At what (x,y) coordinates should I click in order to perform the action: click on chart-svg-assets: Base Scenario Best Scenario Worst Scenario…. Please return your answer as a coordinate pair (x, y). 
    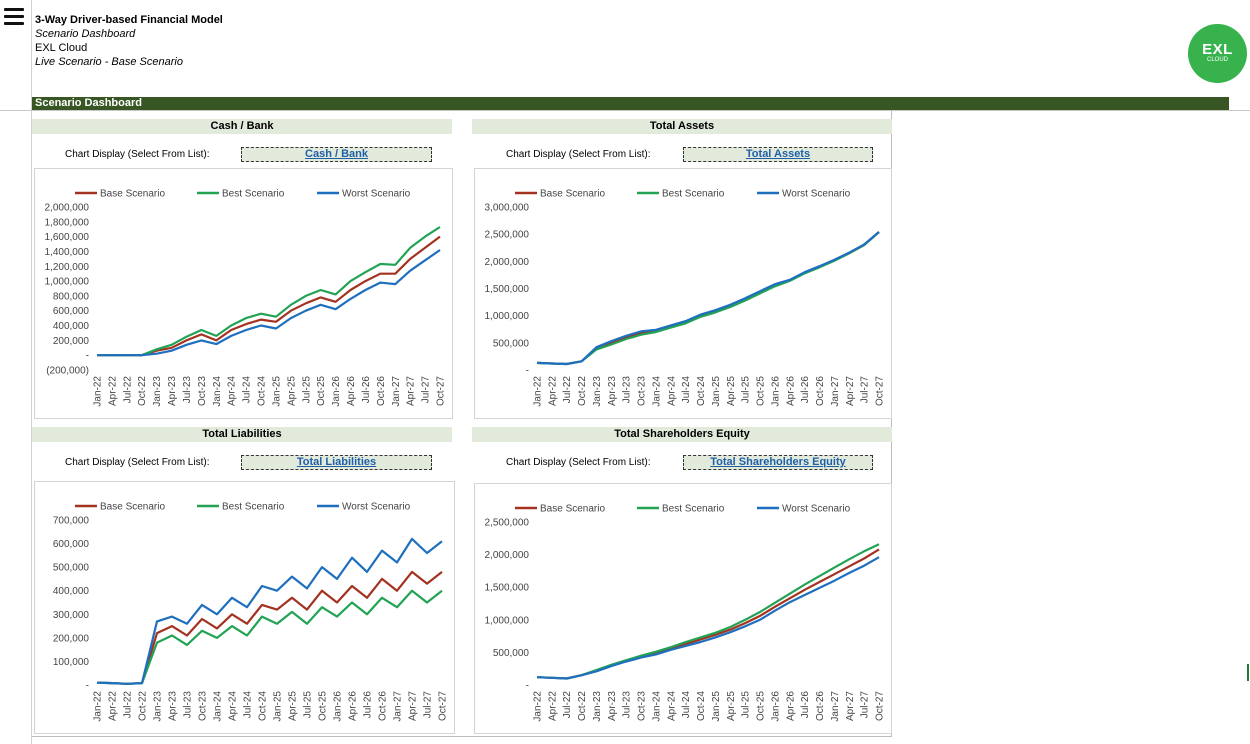
    Looking at the image, I should click on (685, 298).